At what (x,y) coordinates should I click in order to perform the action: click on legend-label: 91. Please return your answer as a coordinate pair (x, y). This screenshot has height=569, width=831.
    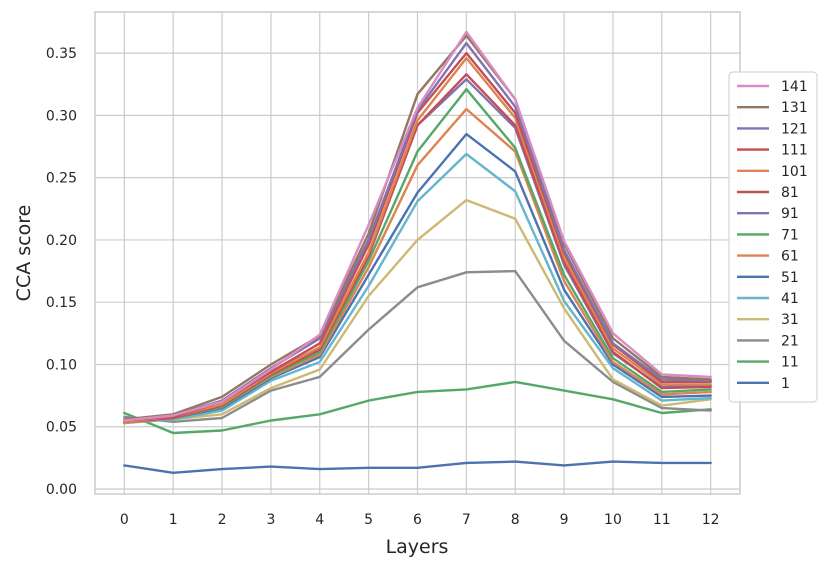
    Looking at the image, I should click on (790, 214).